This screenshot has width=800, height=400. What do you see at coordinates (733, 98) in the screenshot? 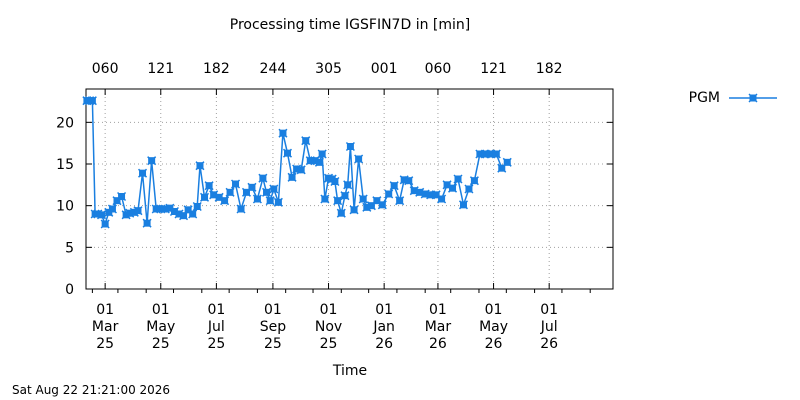
I see `legend: PGM` at bounding box center [733, 98].